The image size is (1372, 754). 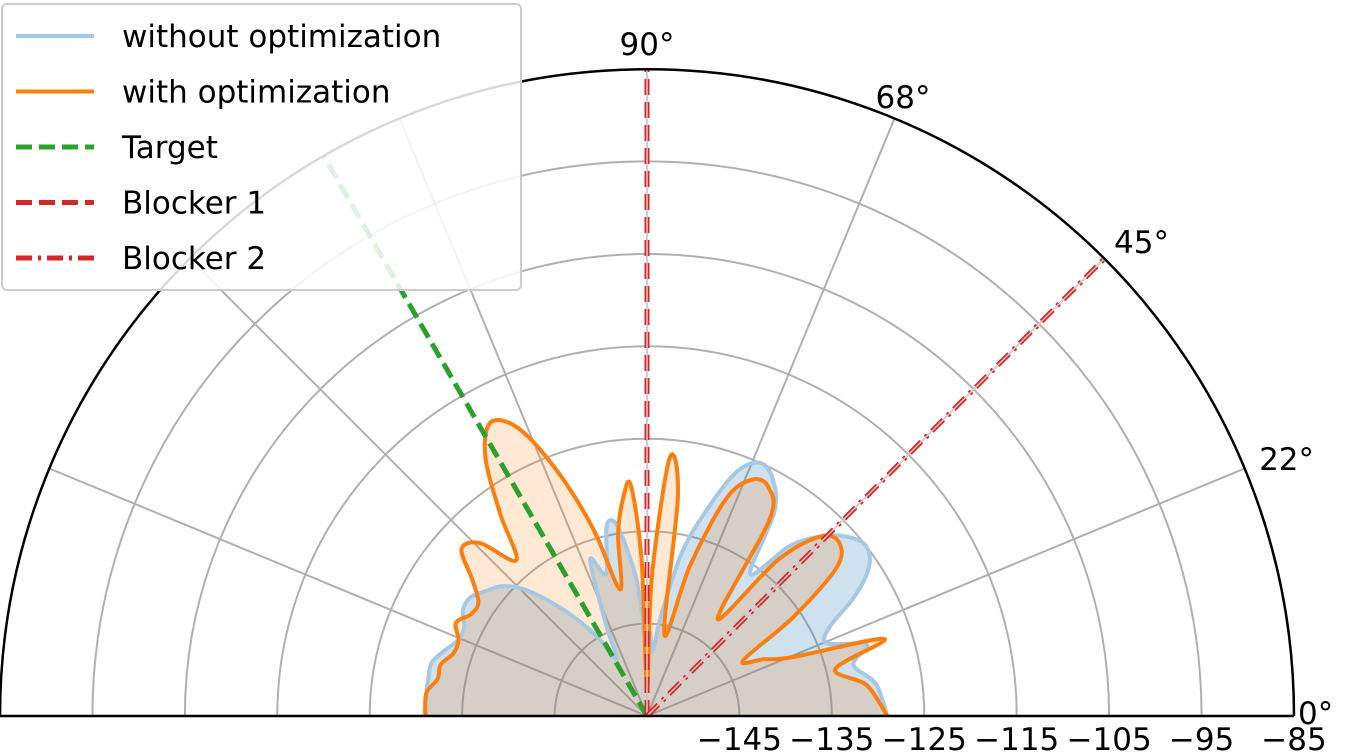 I want to click on r-tick-label: −135, so click(x=831, y=738).